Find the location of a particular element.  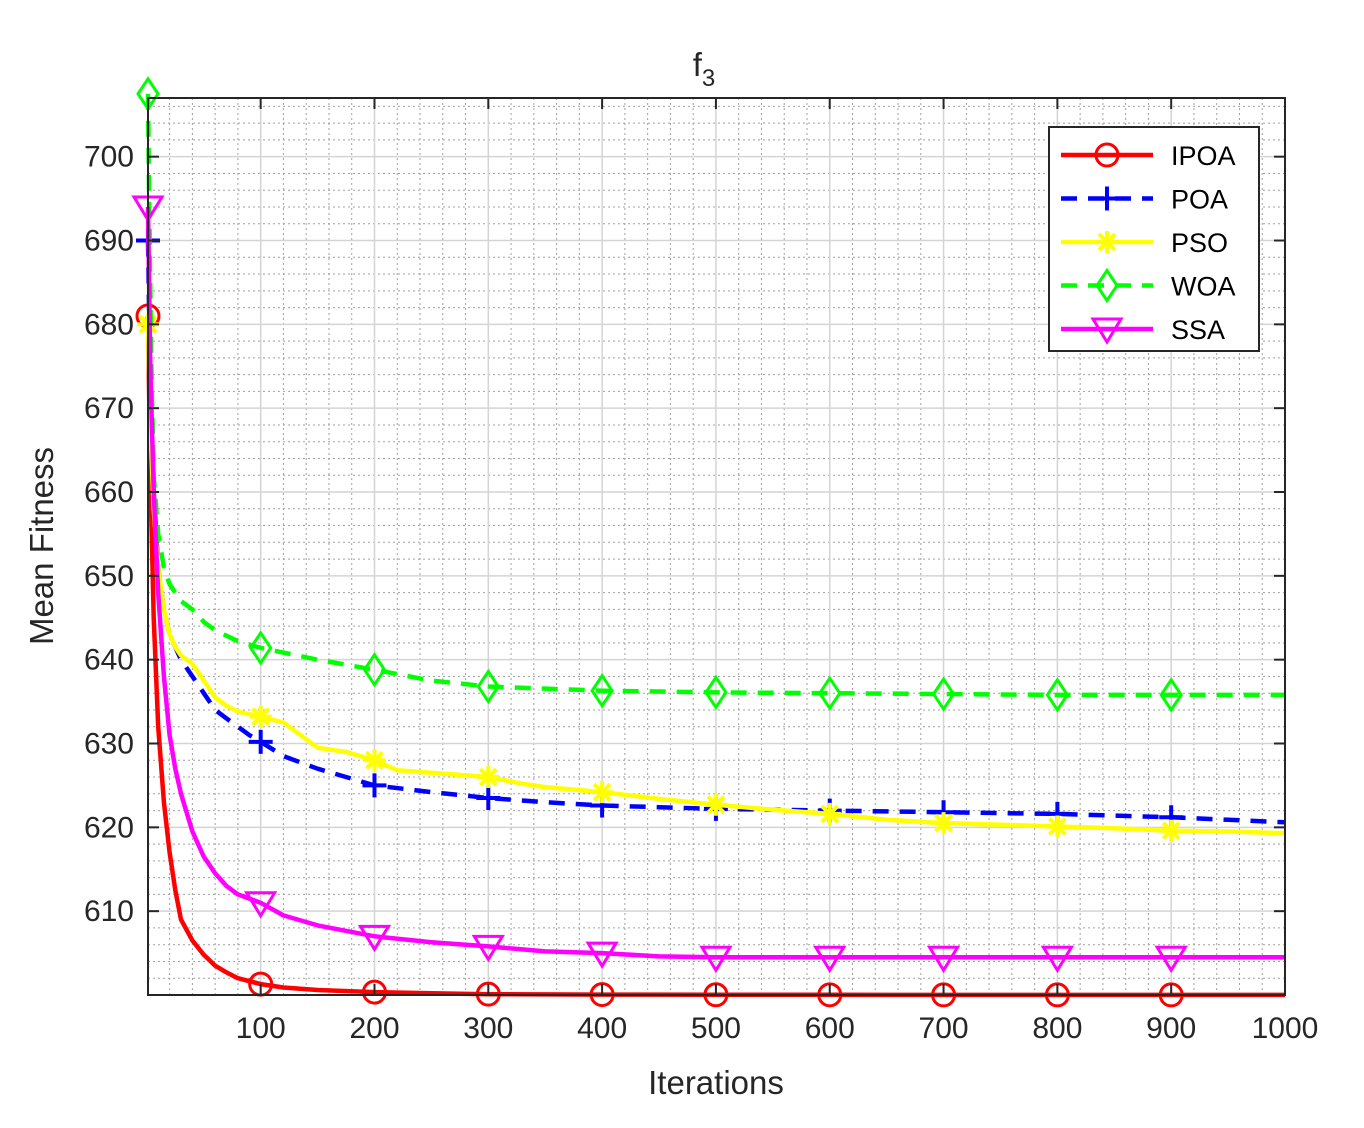

chart-title-main: f is located at coordinates (698, 64).